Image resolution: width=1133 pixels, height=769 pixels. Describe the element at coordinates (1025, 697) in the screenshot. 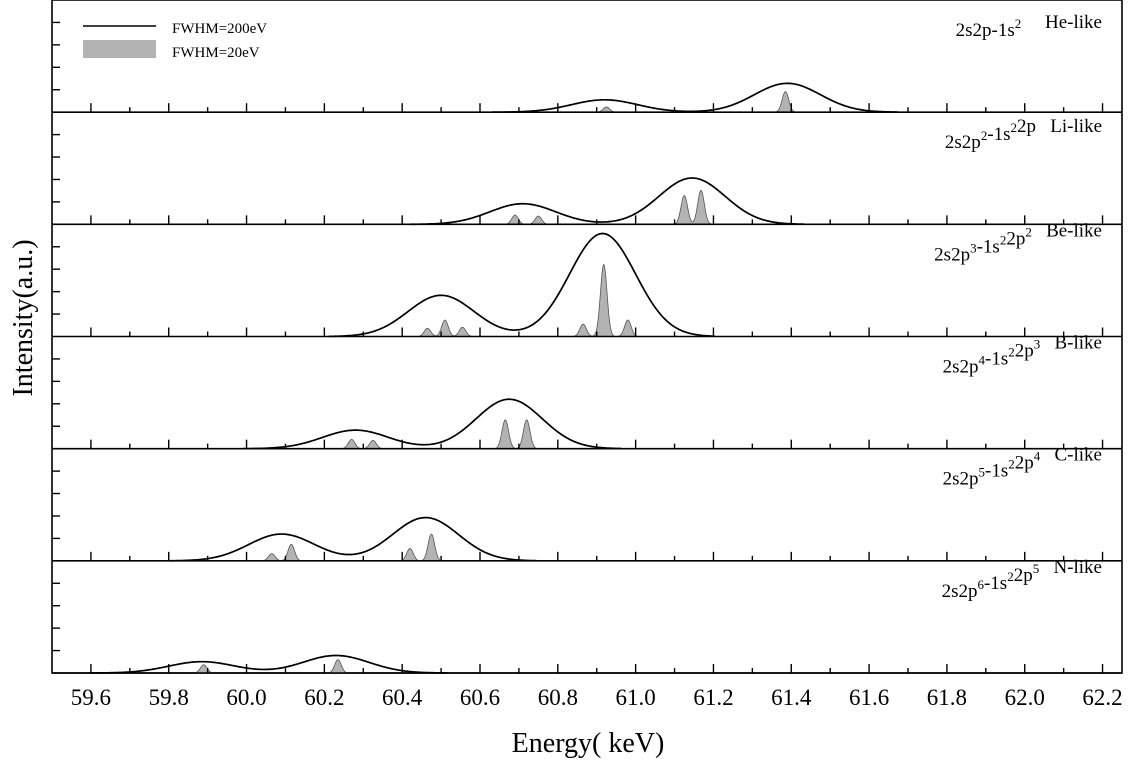

I see `x-tick-label: 62.0` at that location.